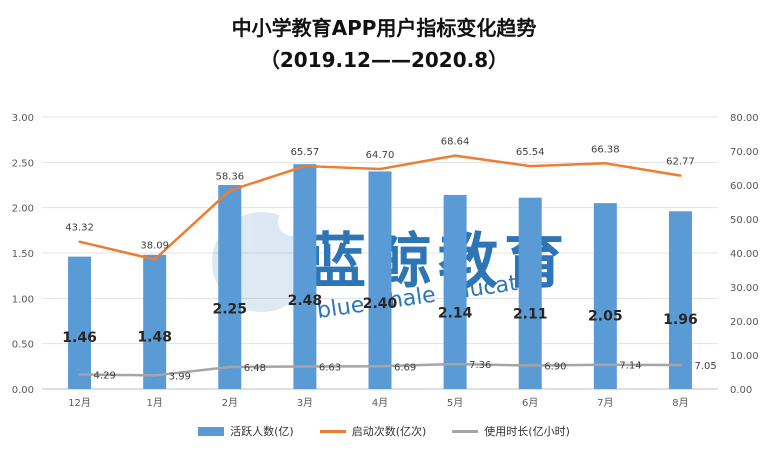 This screenshot has height=451, width=768. I want to click on bar-data-label: 2.48, so click(305, 301).